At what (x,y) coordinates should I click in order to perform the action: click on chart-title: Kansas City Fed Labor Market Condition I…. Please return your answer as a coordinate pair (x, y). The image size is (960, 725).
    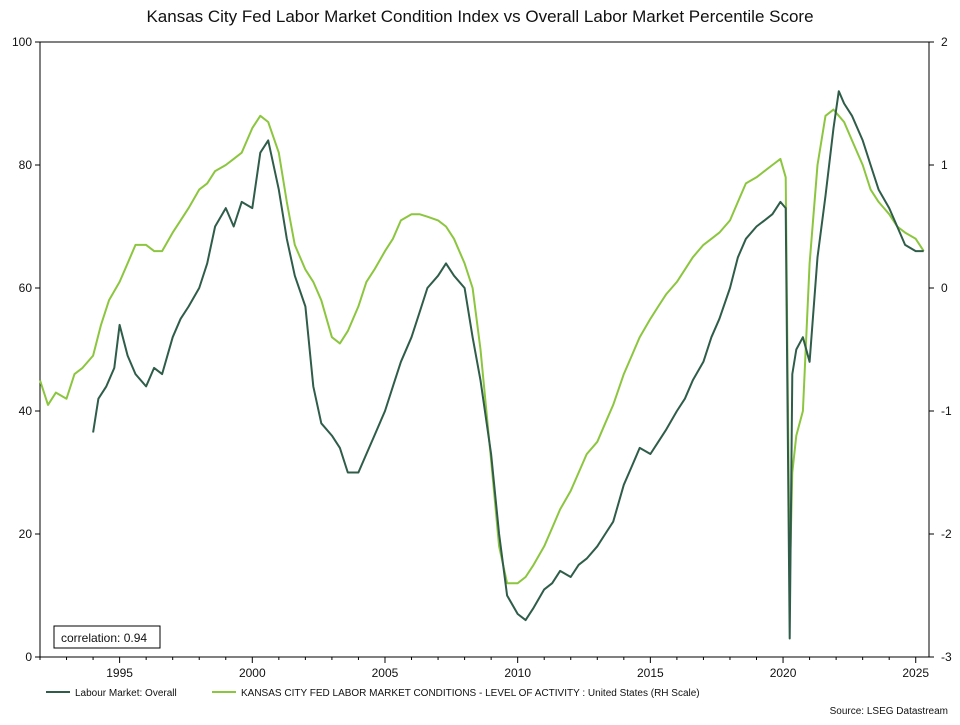
    Looking at the image, I should click on (479, 16).